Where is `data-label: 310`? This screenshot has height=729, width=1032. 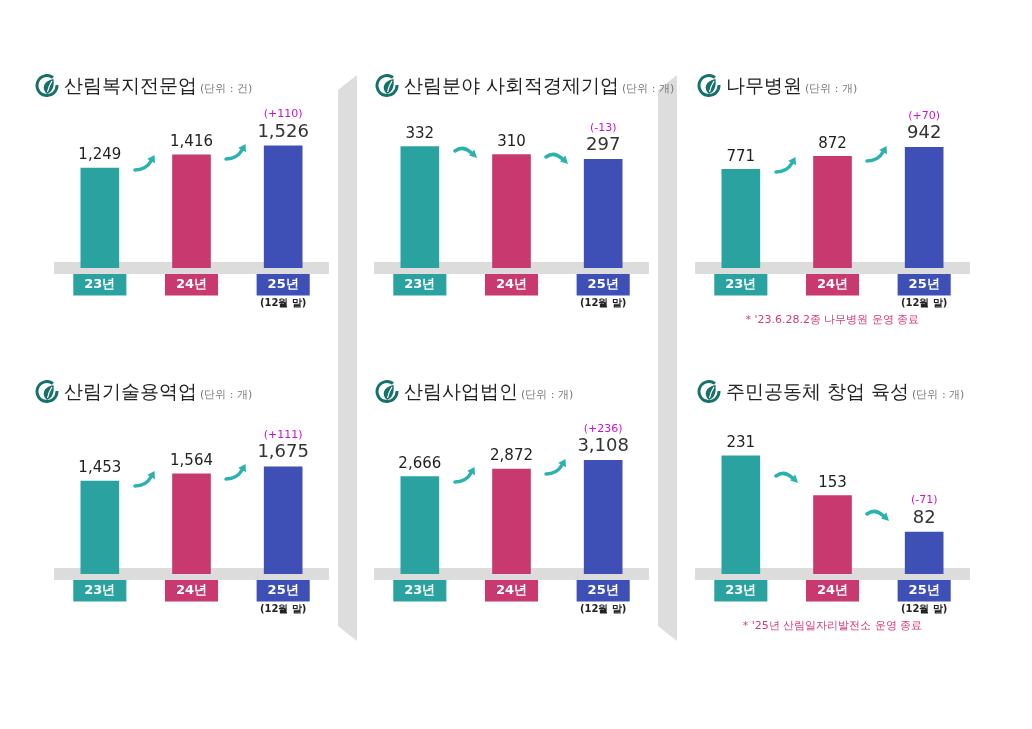 data-label: 310 is located at coordinates (511, 141).